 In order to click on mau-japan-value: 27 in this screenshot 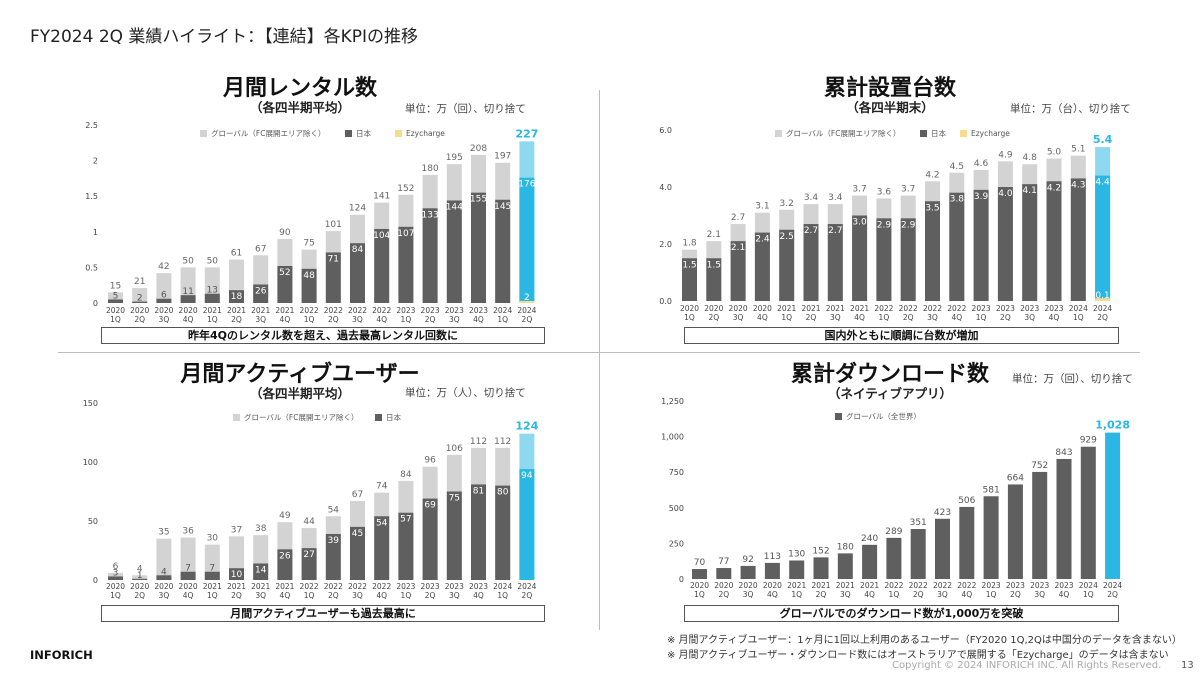, I will do `click(308, 555)`.